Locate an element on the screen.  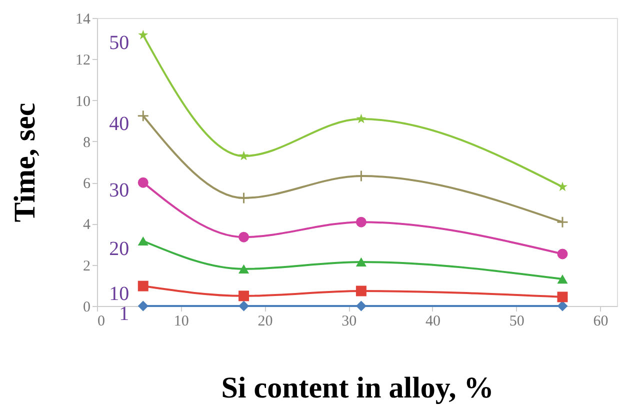
y-tick-label: 8 is located at coordinates (86, 142).